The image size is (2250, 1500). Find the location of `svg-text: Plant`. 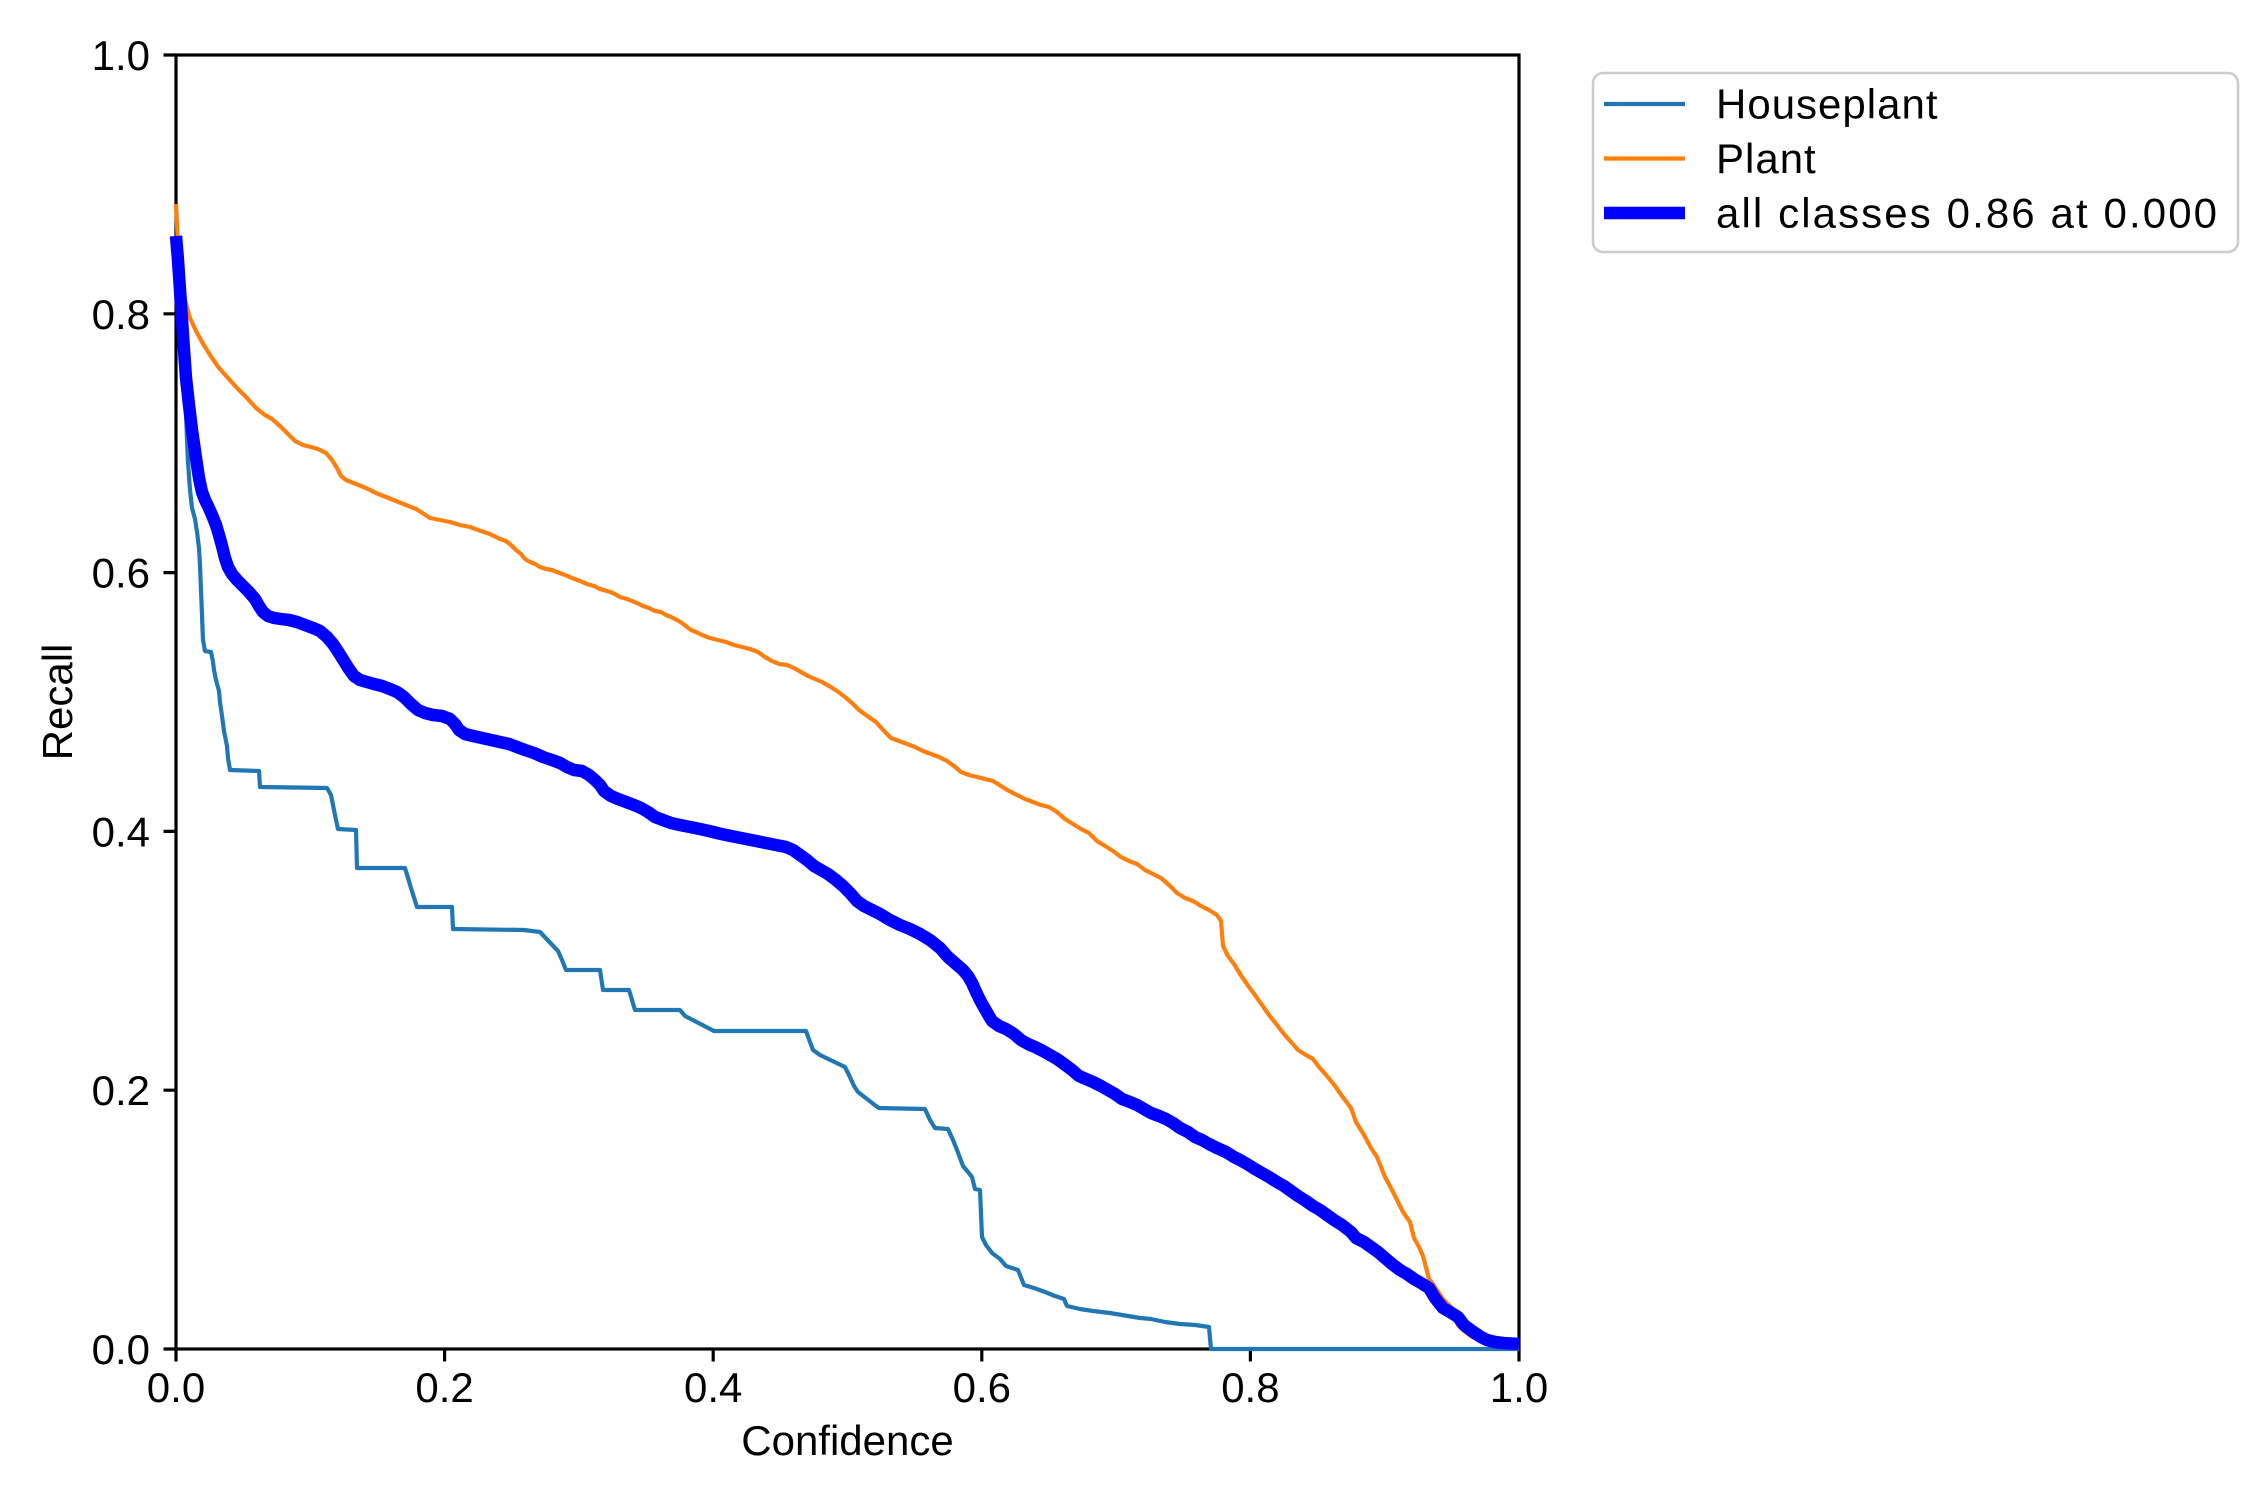

svg-text: Plant is located at coordinates (1766, 158).